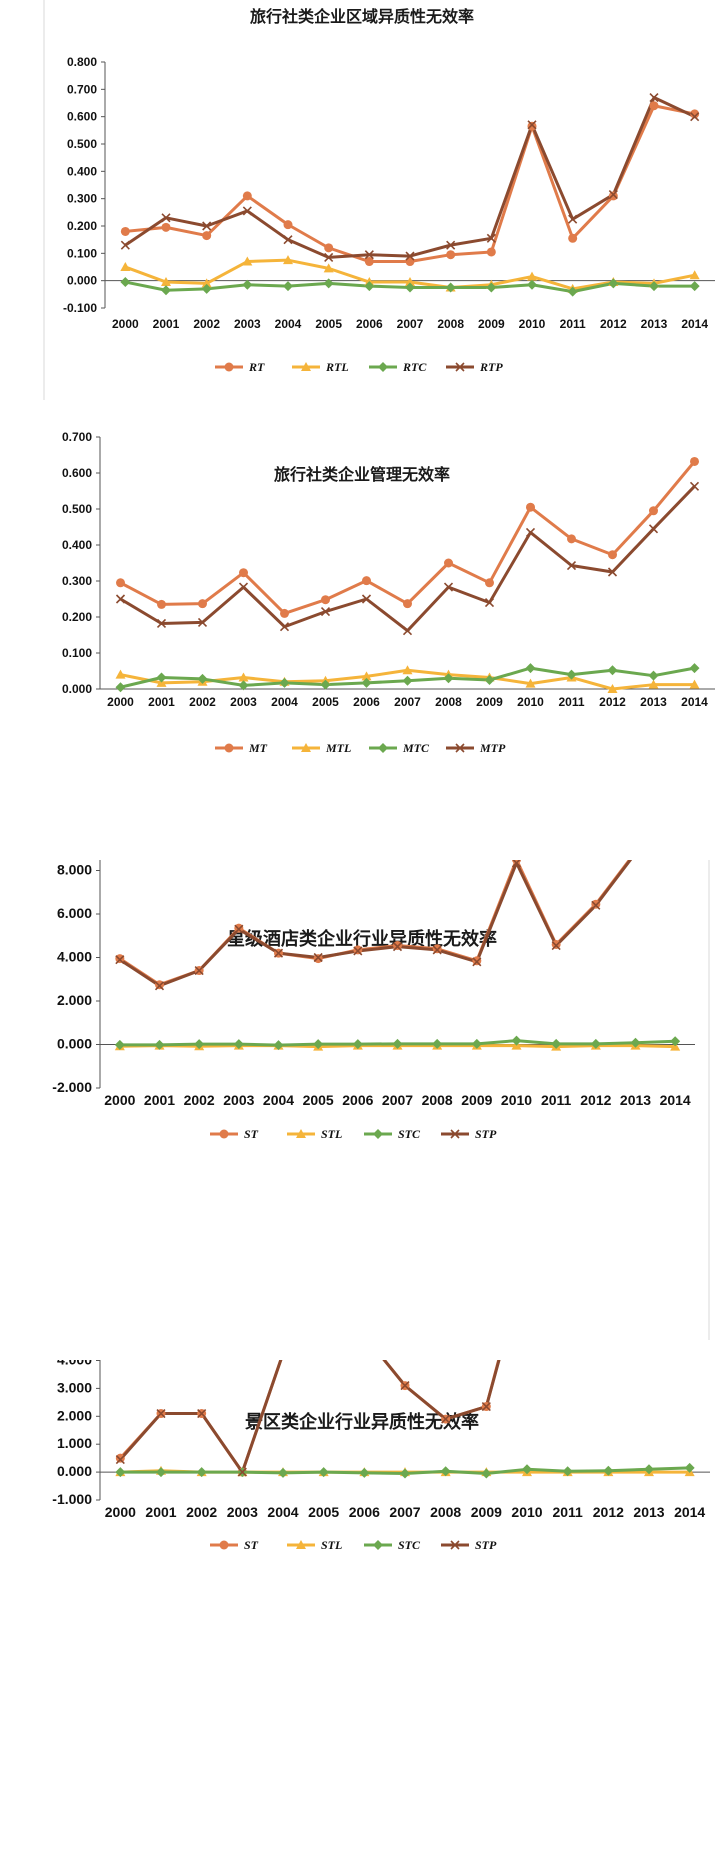 This screenshot has height=1849, width=724. Describe the element at coordinates (77, 653) in the screenshot. I see `chart-2-y-tick-label: 0.100` at that location.